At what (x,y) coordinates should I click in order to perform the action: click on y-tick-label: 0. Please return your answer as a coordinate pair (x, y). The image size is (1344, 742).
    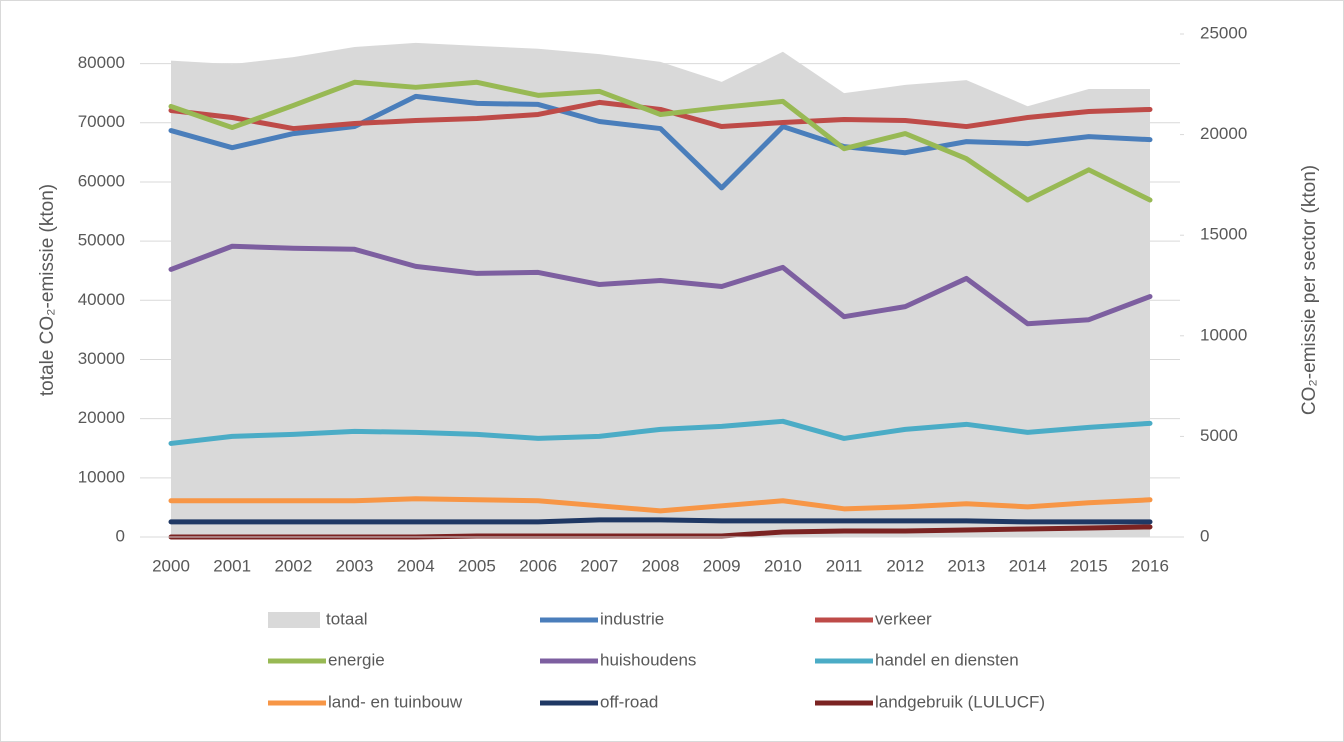
    Looking at the image, I should click on (120, 535).